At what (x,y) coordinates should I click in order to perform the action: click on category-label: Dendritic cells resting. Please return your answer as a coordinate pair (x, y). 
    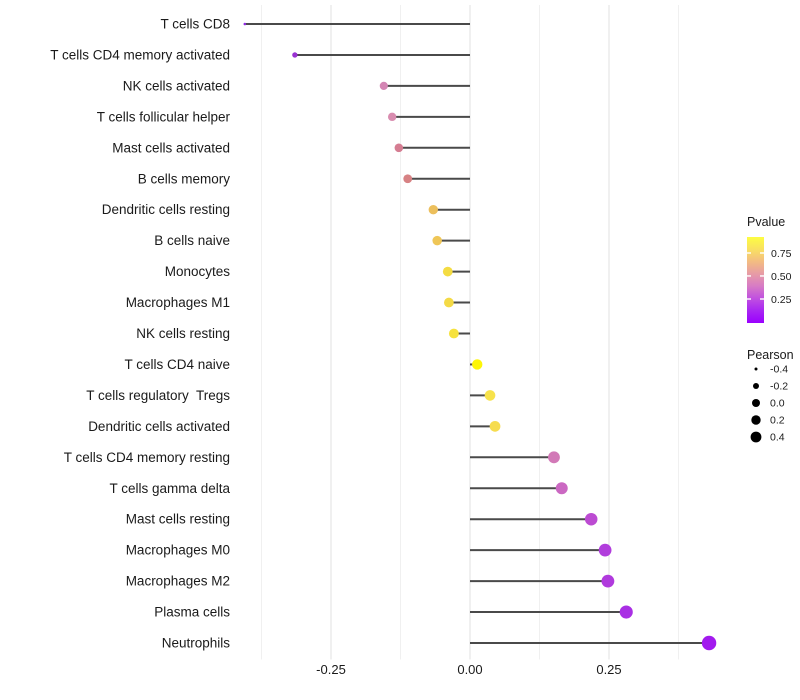
    Looking at the image, I should click on (166, 209).